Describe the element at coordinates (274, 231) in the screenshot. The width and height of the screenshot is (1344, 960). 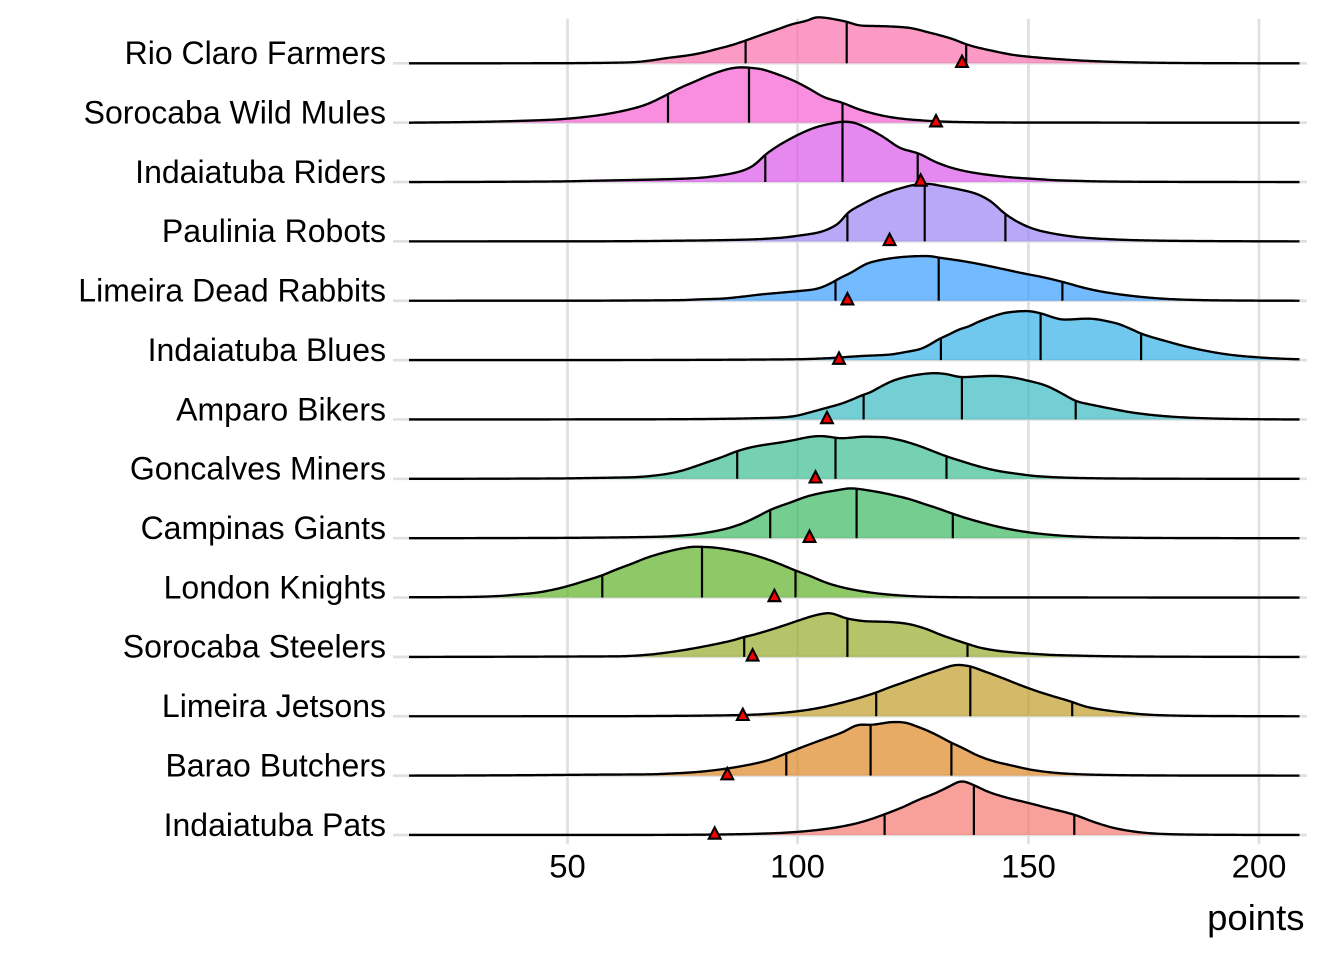
I see `svg-text: Paulinia Robots` at that location.